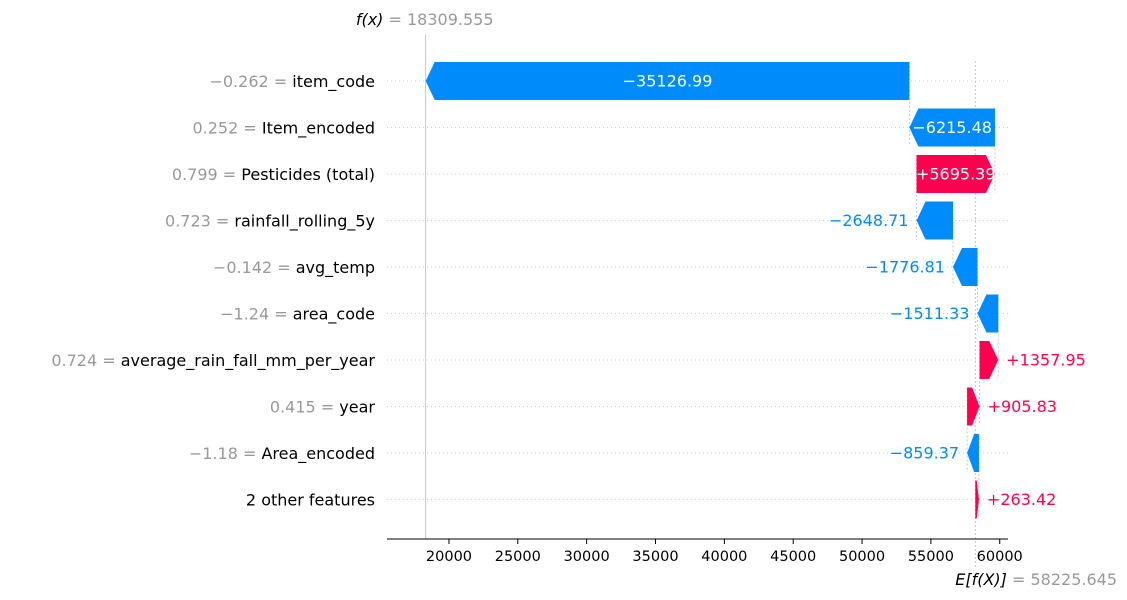 Image resolution: width=1127 pixels, height=600 pixels. Describe the element at coordinates (308, 174) in the screenshot. I see `feature-name: Pesticides (total)` at that location.